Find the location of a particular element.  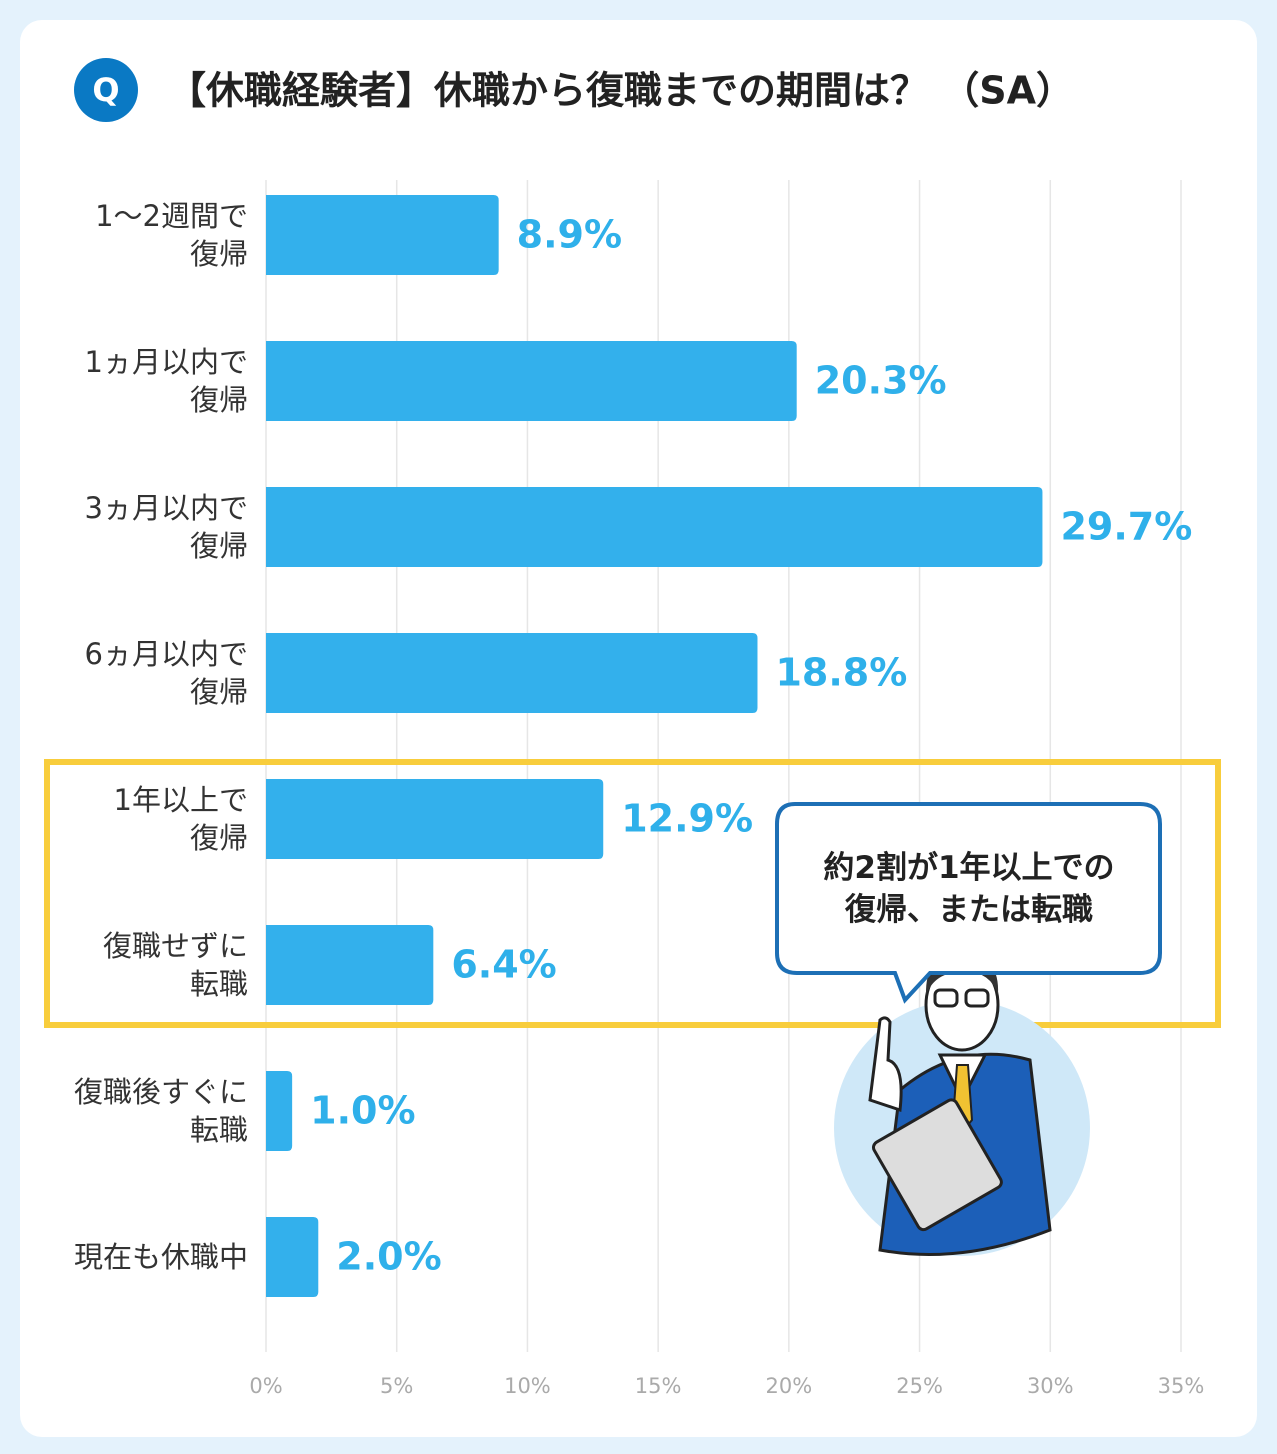

x-tick-label: 35% is located at coordinates (1181, 1386).